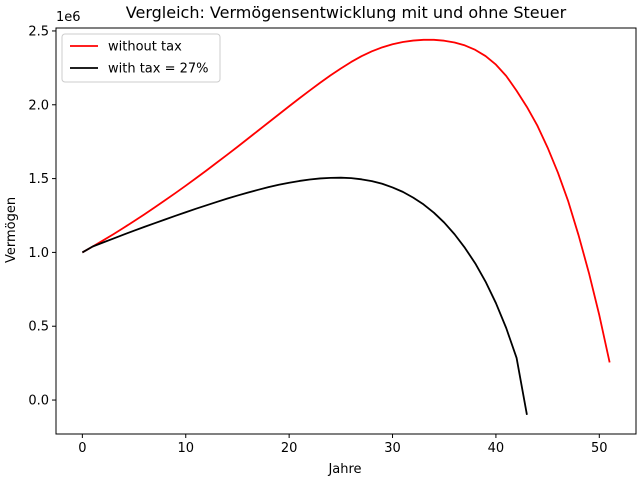 The width and height of the screenshot is (640, 480). Describe the element at coordinates (289, 448) in the screenshot. I see `x-tick-label: 20` at that location.